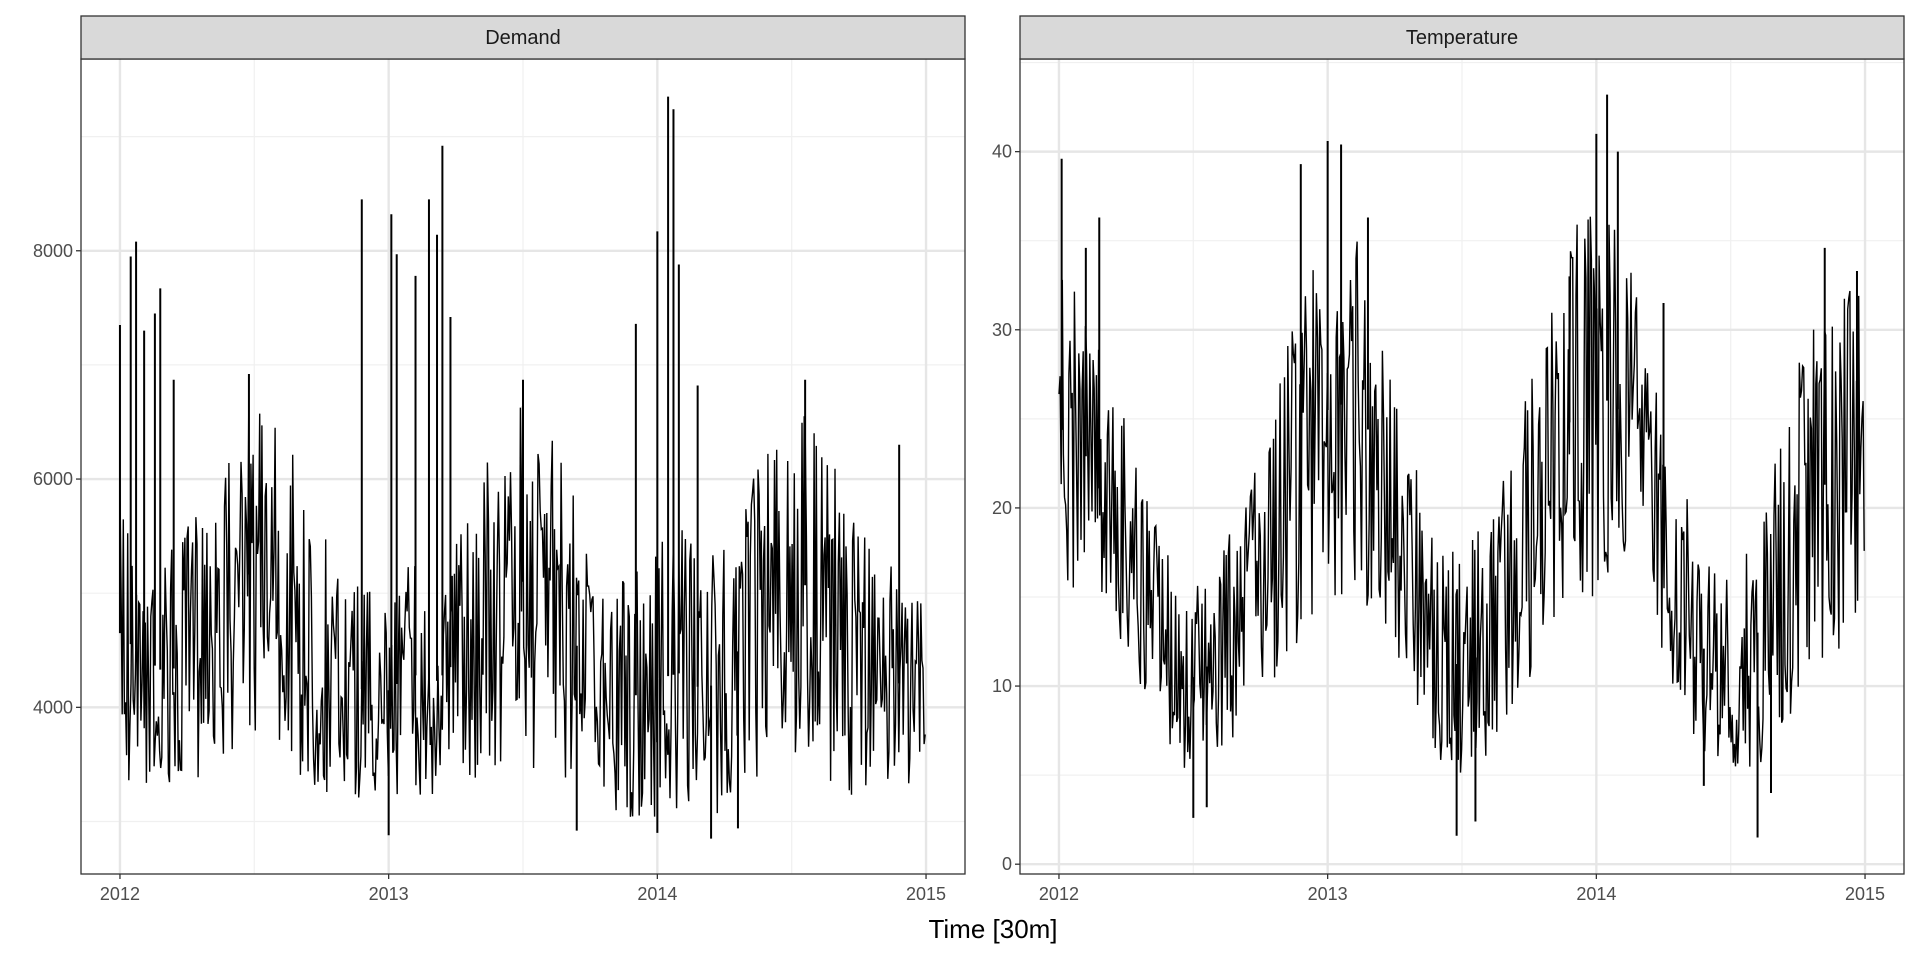 Image resolution: width=1920 pixels, height=965 pixels. Describe the element at coordinates (1002, 330) in the screenshot. I see `y-tick-label: 30` at that location.